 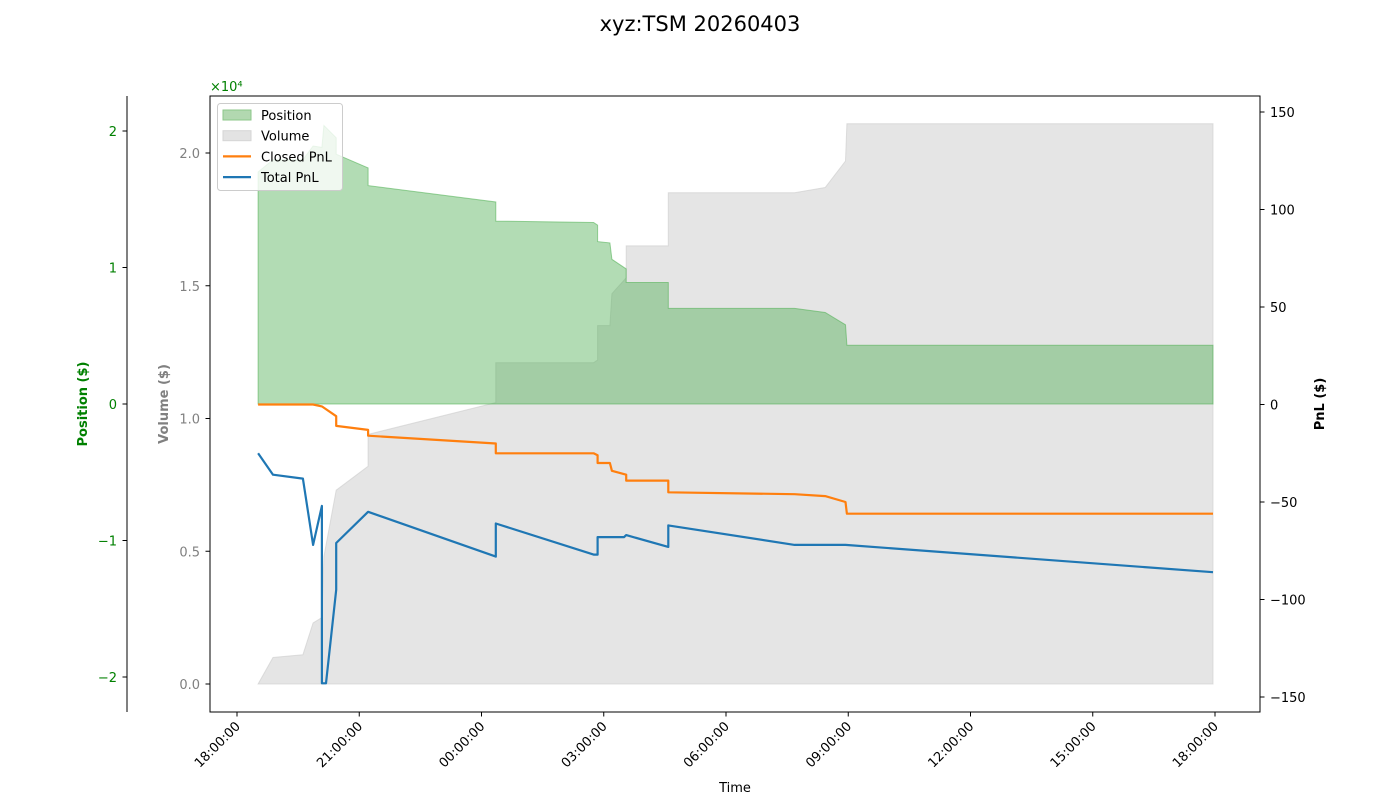 I want to click on pnl-tick-label: 50, so click(x=1278, y=308).